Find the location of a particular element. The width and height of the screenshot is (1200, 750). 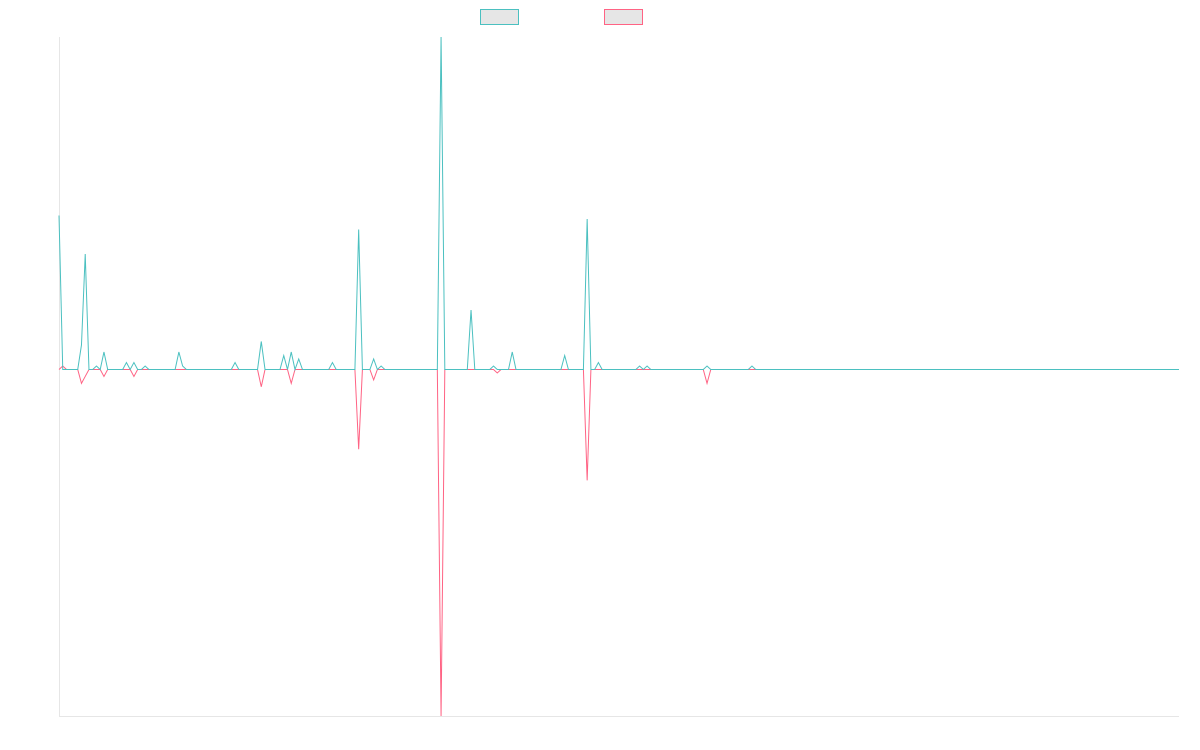

legend-swatch-teal is located at coordinates (499, 17).